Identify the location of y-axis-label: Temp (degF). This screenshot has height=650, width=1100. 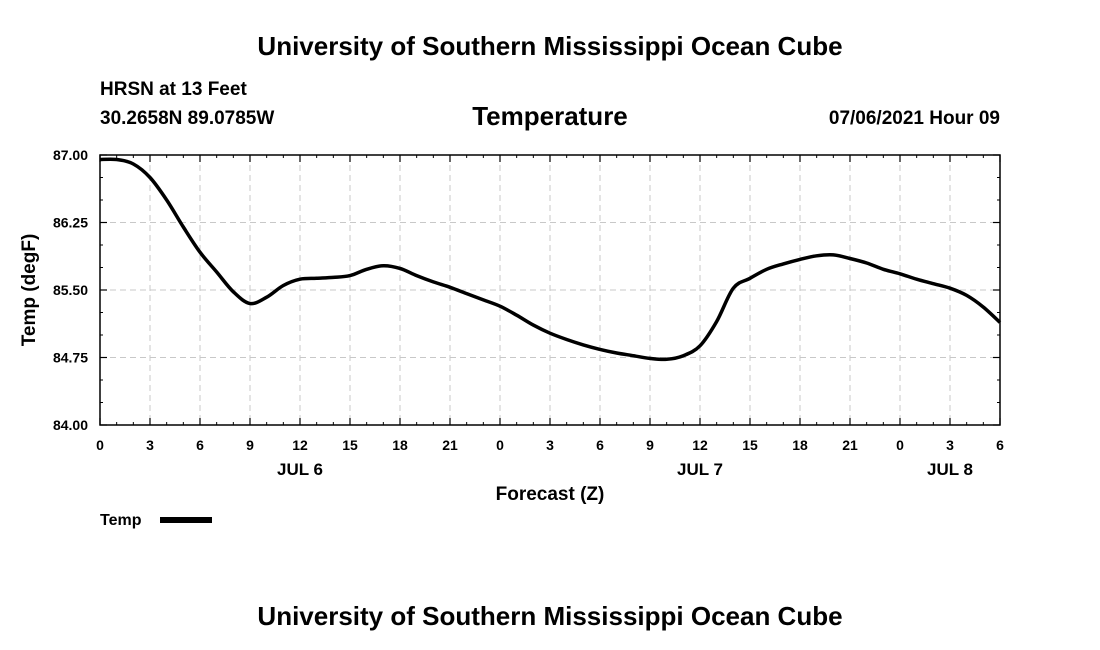
(29, 290).